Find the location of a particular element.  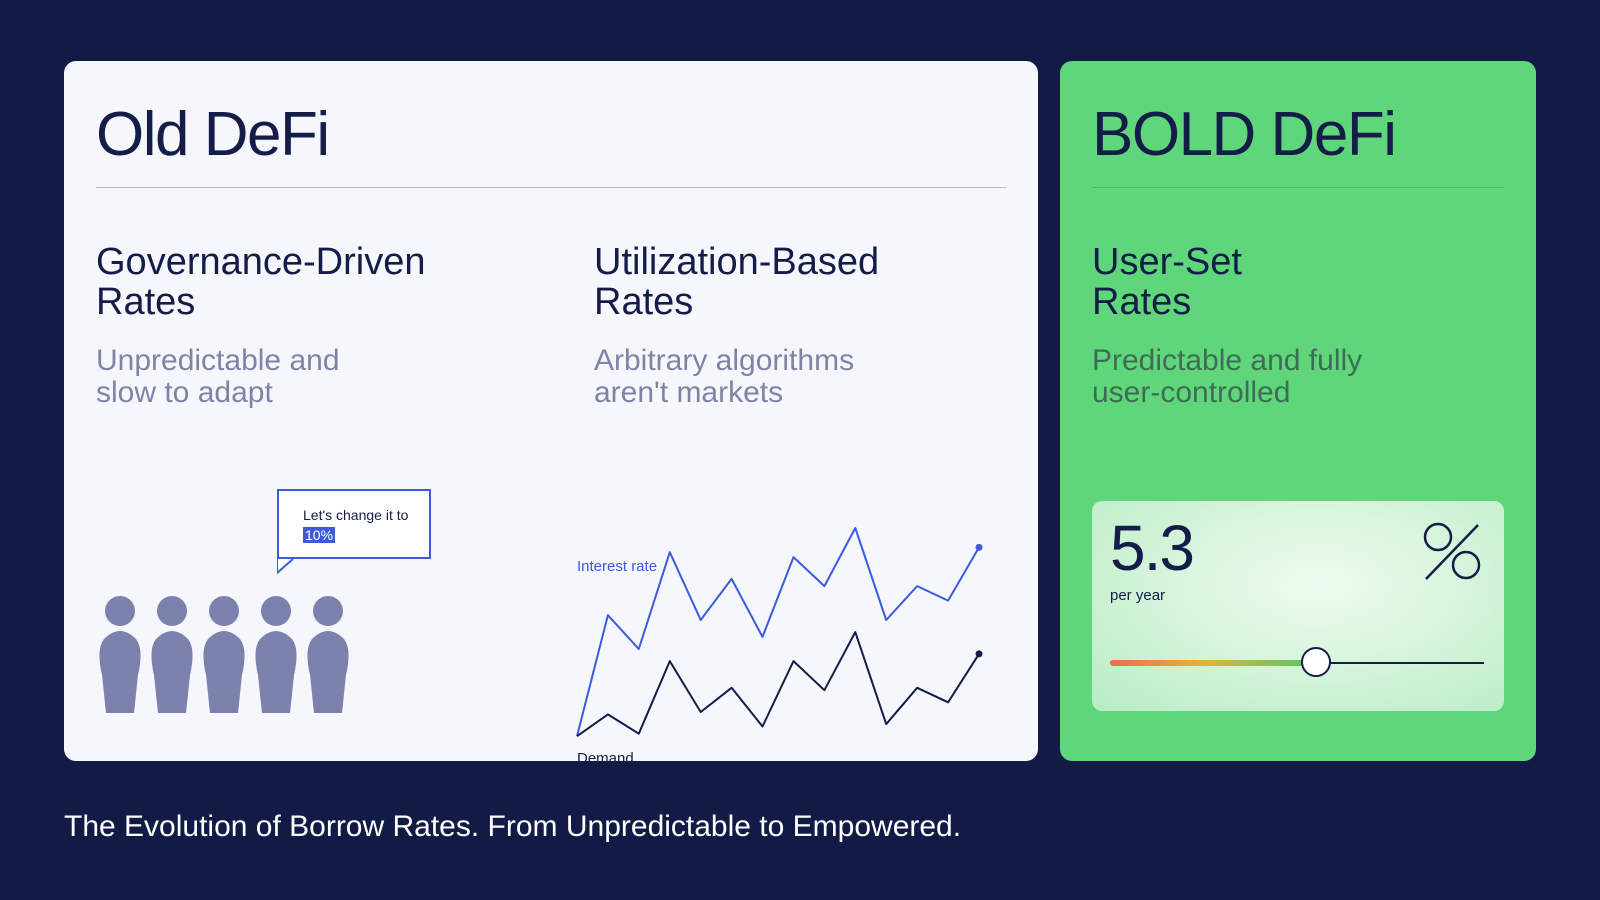

slider-handle is located at coordinates (1315, 662).